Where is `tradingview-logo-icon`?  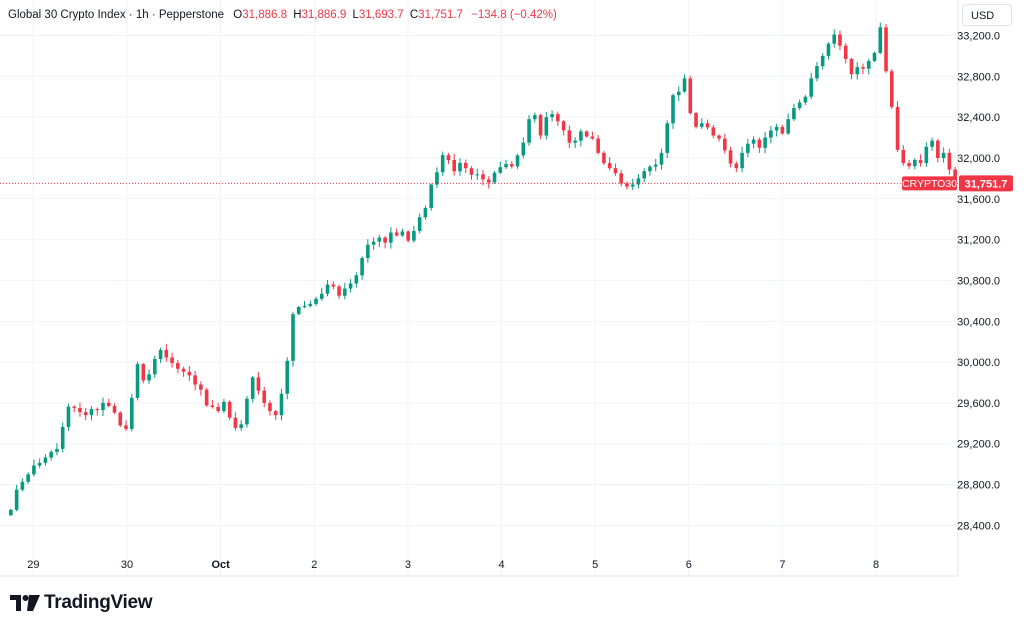
tradingview-logo-icon is located at coordinates (25, 603).